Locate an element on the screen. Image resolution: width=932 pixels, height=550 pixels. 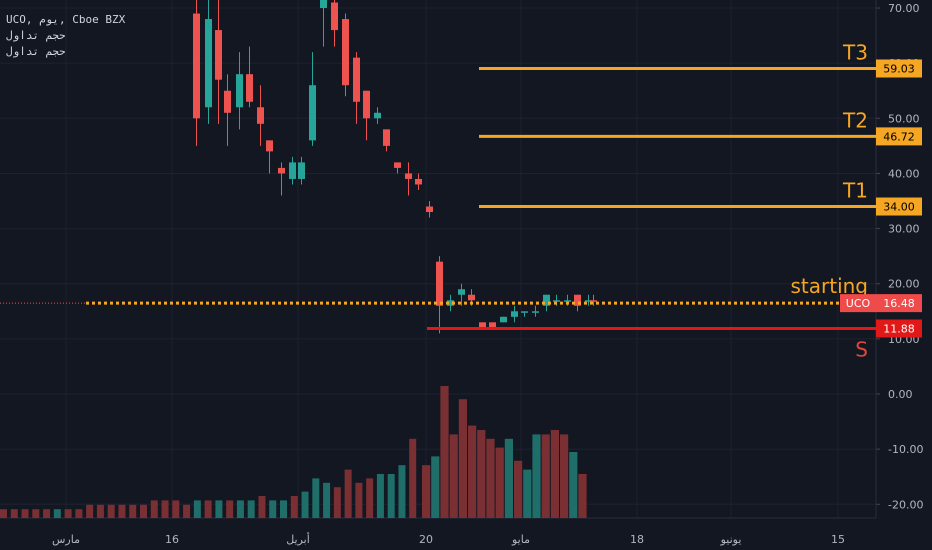
price-tag-text: 46.72 is located at coordinates (899, 136).